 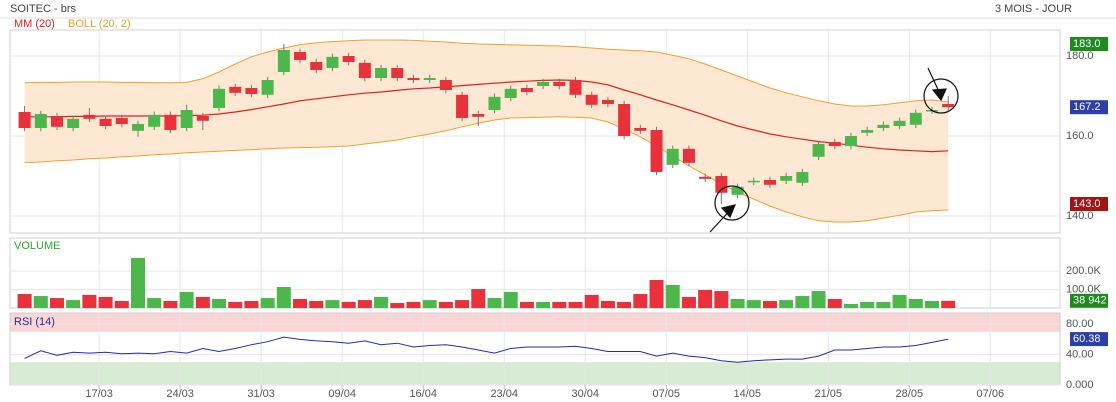 What do you see at coordinates (535, 322) in the screenshot?
I see `overbought-zone` at bounding box center [535, 322].